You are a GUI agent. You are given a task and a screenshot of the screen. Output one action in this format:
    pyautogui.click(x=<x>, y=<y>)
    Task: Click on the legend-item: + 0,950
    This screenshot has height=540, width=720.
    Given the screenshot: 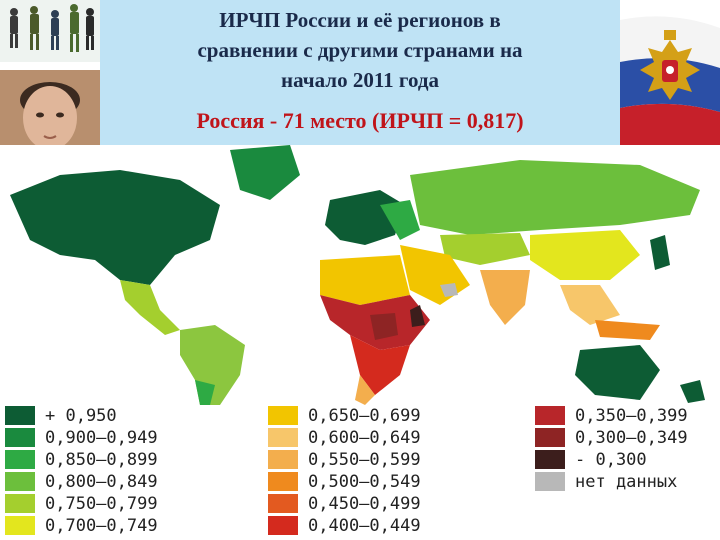 What is the action you would take?
    pyautogui.click(x=61, y=415)
    